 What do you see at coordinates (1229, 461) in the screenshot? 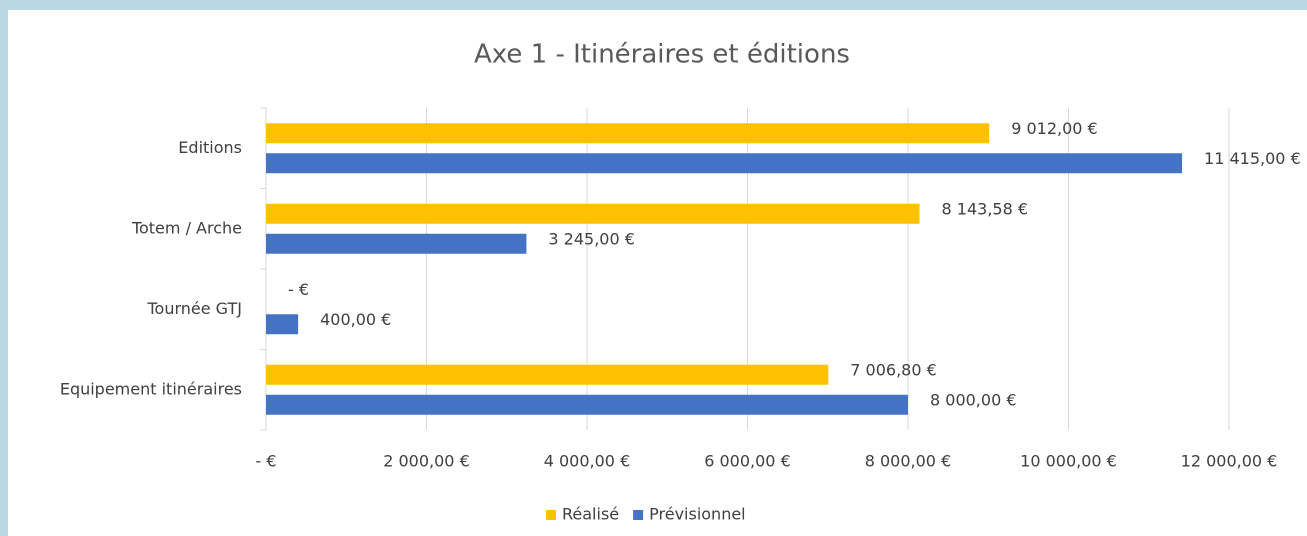
I see `x-tick-label: 12 000,00 €` at bounding box center [1229, 461].